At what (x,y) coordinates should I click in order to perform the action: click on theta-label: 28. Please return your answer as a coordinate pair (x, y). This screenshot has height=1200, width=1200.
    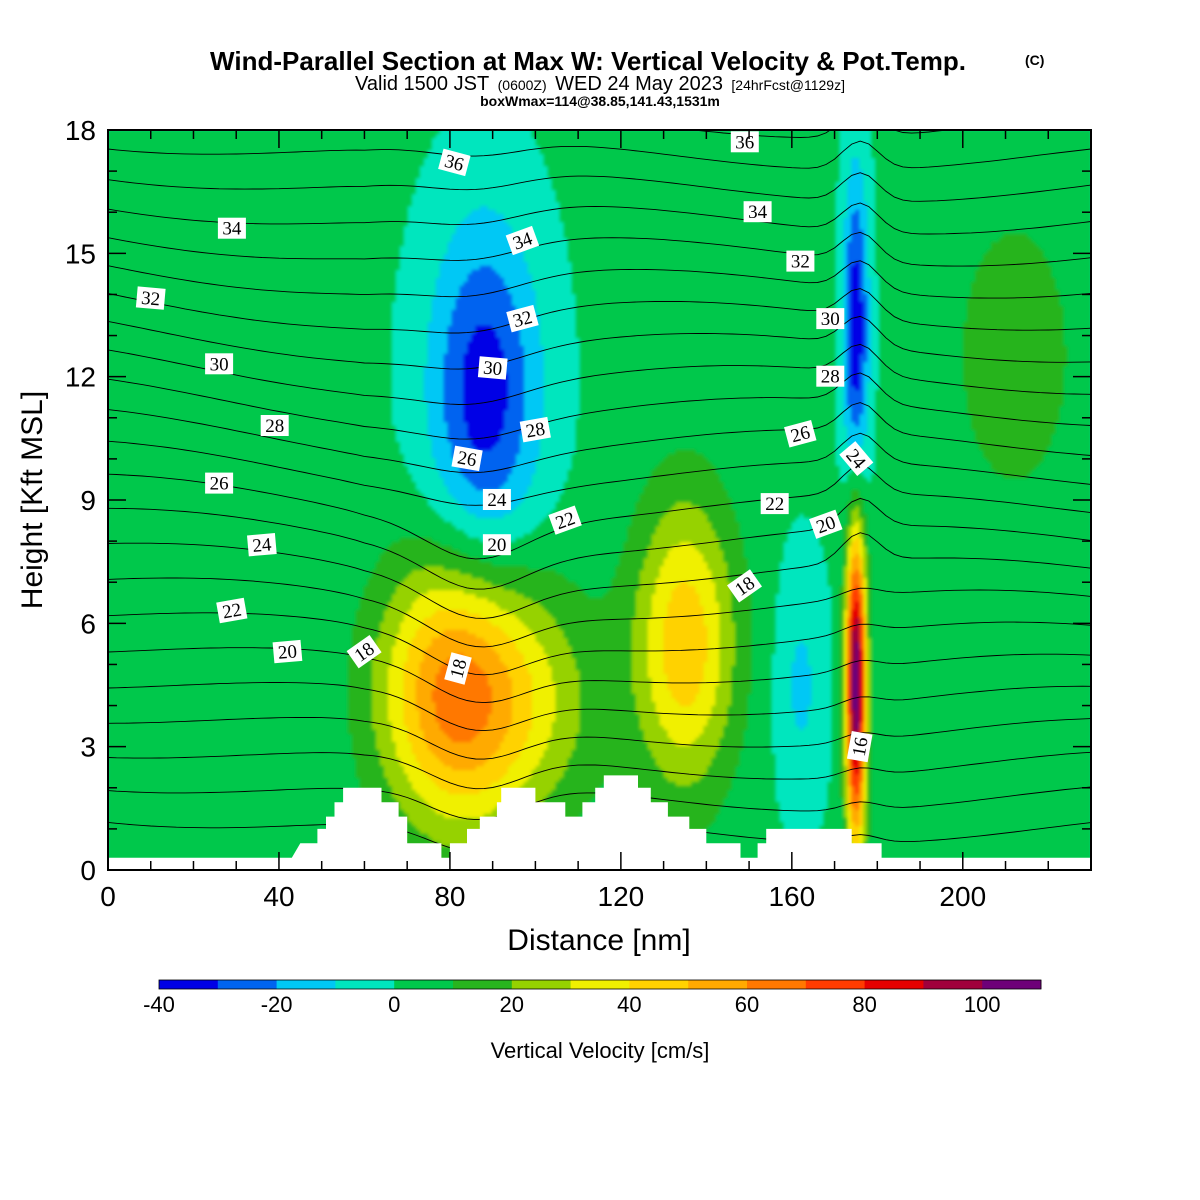
    Looking at the image, I should click on (274, 426).